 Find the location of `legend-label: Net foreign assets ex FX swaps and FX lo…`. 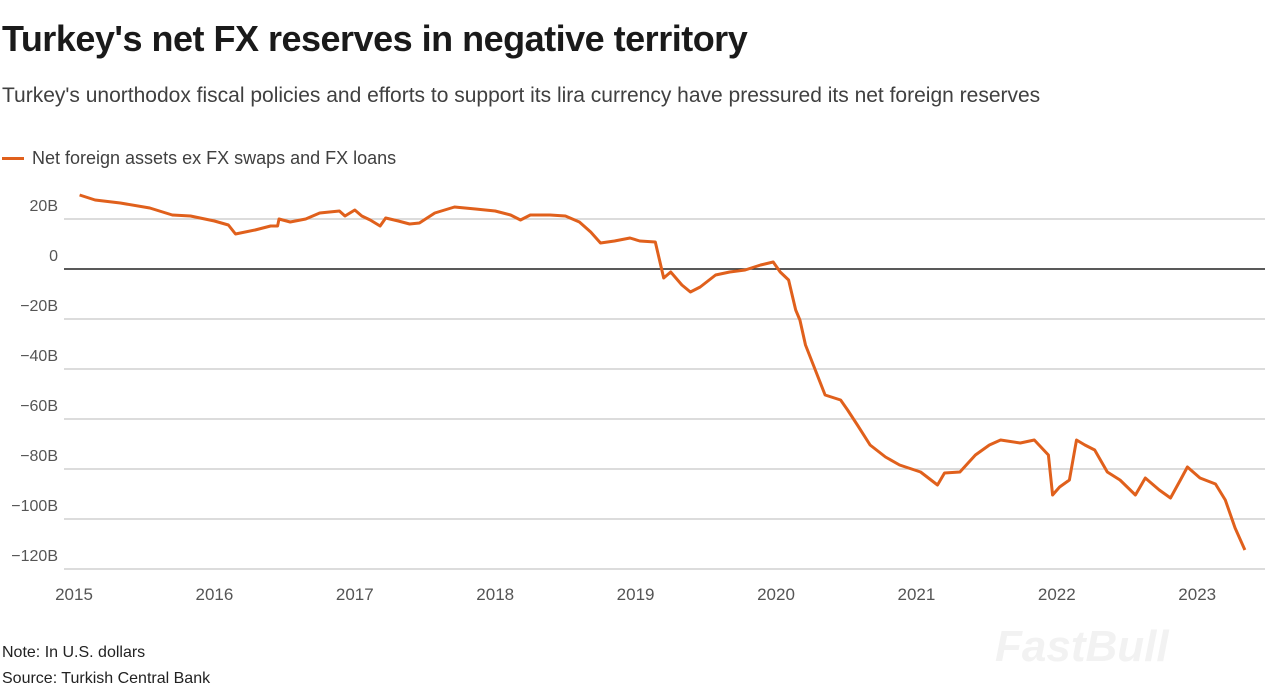

legend-label: Net foreign assets ex FX swaps and FX lo… is located at coordinates (214, 158).